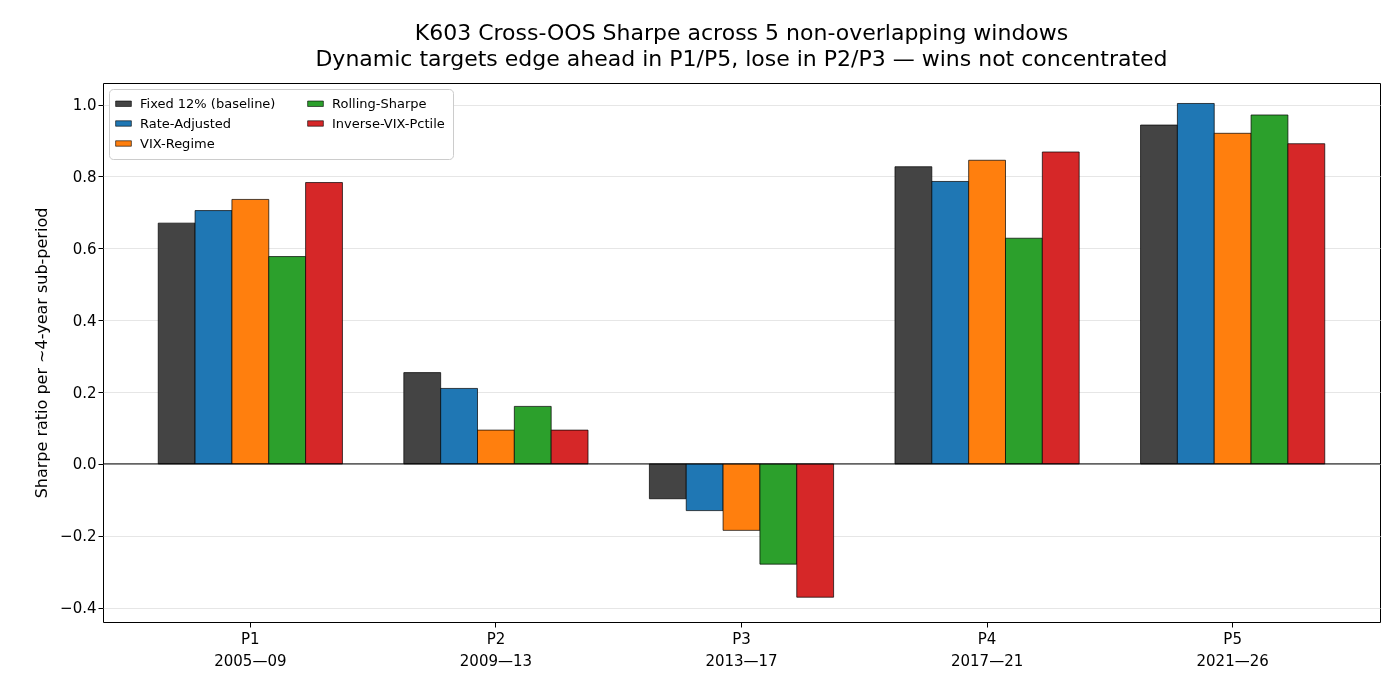  Describe the element at coordinates (177, 143) in the screenshot. I see `legend-label: VIX-Regime` at that location.